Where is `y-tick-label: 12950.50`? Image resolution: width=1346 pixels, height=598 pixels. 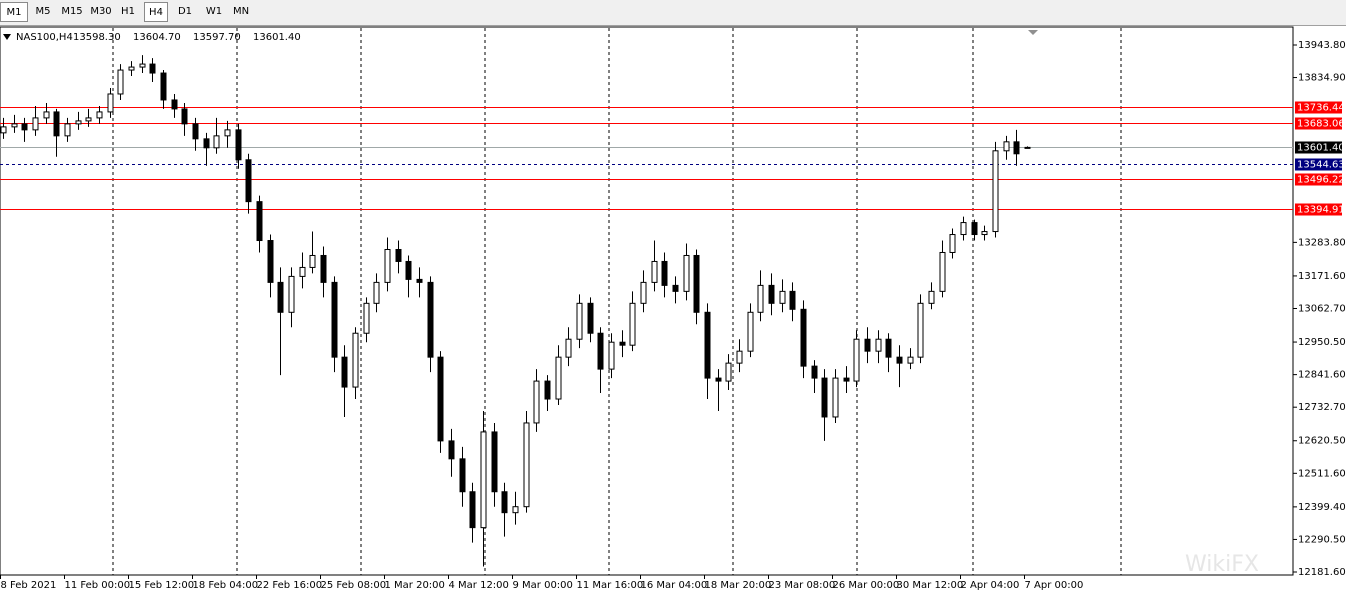
y-tick-label: 12950.50 is located at coordinates (1322, 342).